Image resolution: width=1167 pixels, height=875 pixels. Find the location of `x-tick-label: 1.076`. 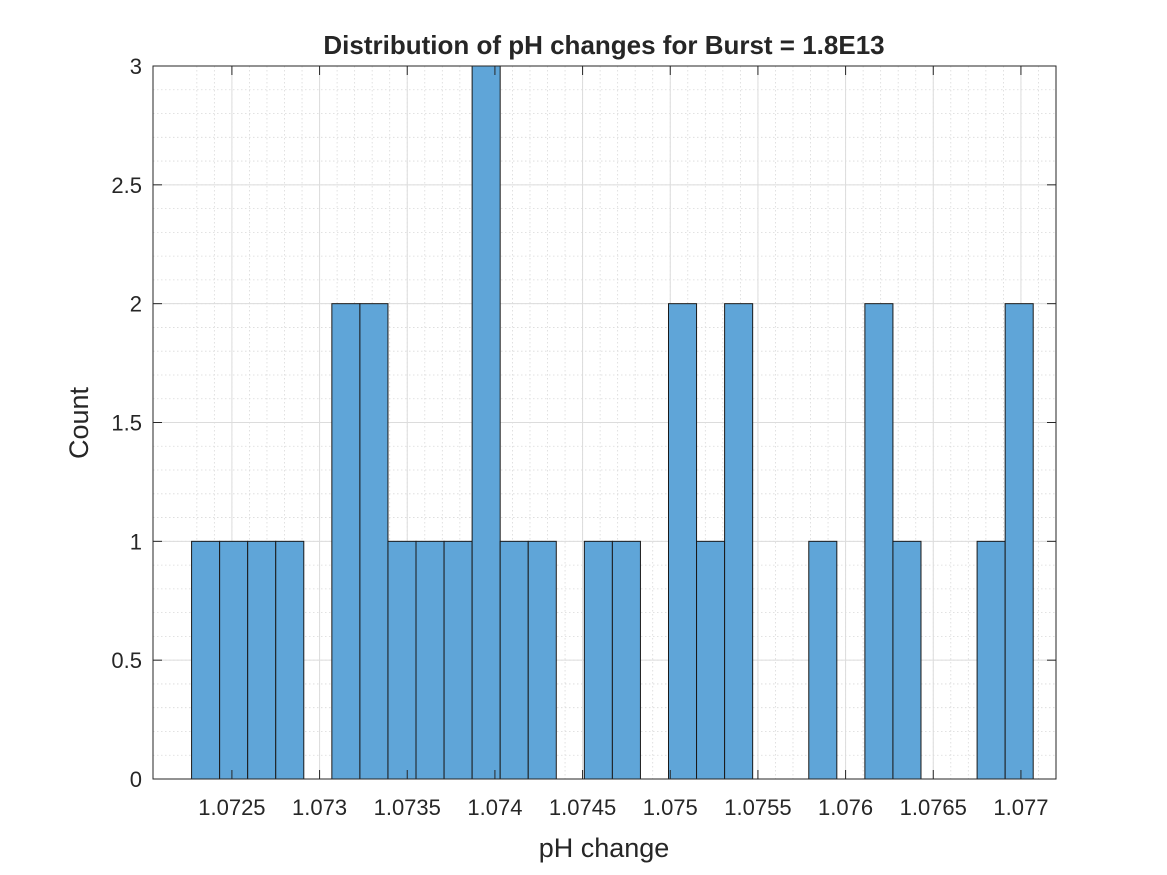

x-tick-label: 1.076 is located at coordinates (845, 807).